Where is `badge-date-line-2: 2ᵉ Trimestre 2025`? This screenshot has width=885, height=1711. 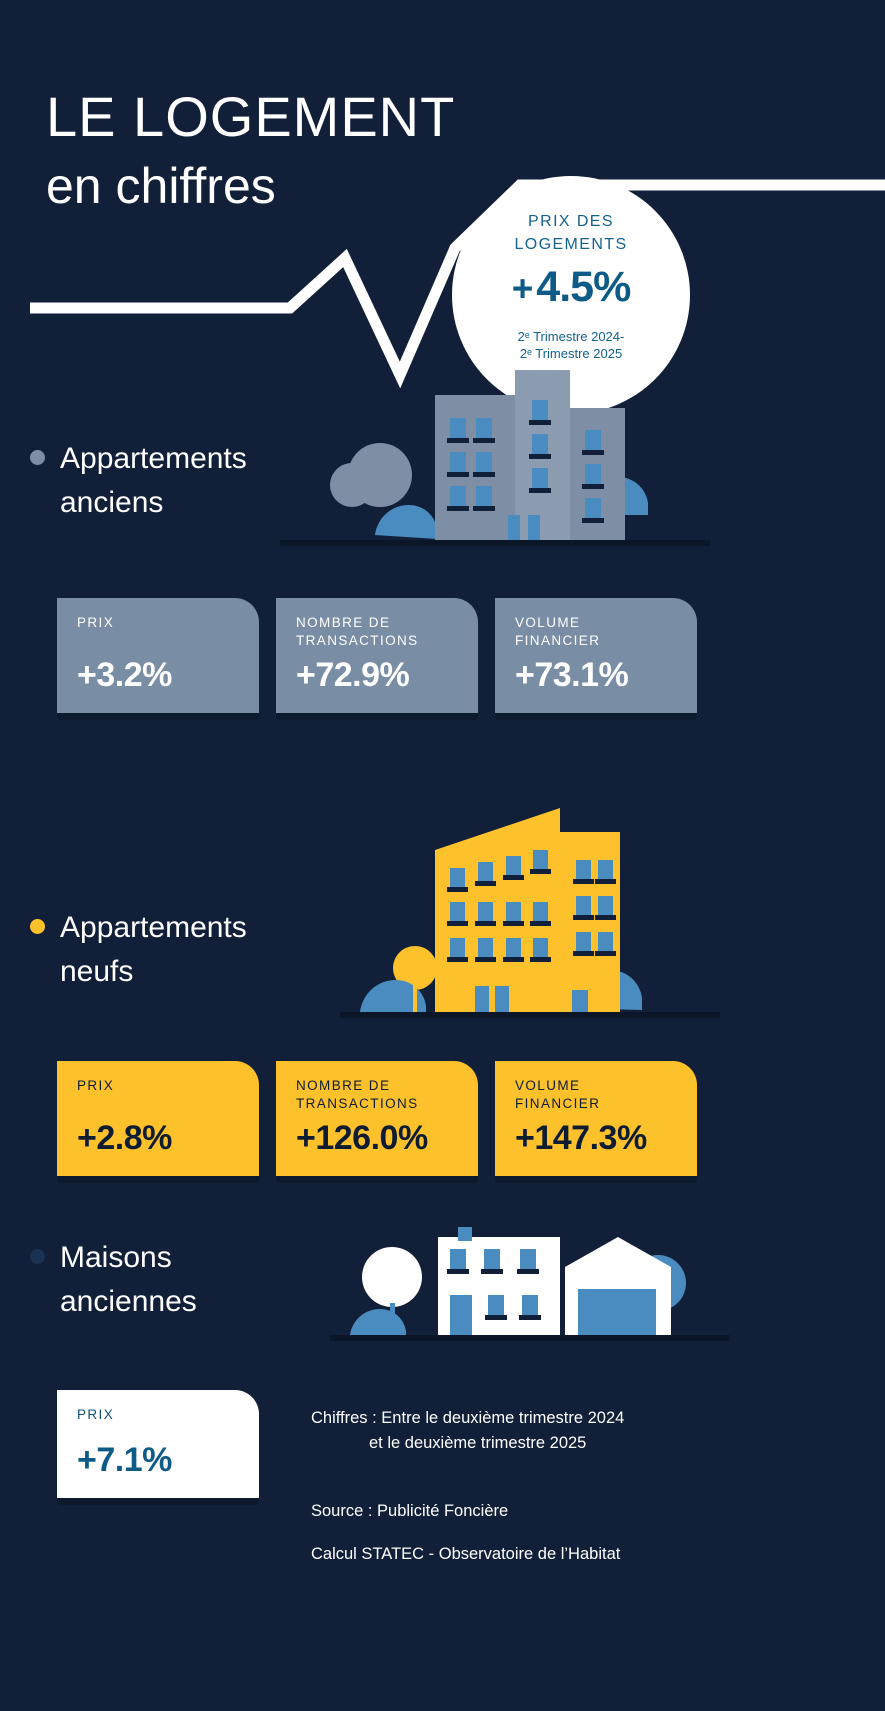 badge-date-line-2: 2ᵉ Trimestre 2025 is located at coordinates (571, 353).